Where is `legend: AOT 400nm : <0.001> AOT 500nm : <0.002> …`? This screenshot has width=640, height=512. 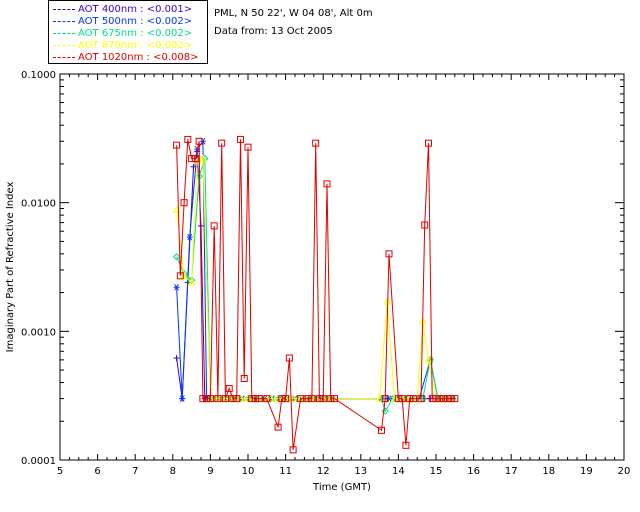 legend: AOT 400nm : <0.001> AOT 500nm : <0.002> … is located at coordinates (128, 32).